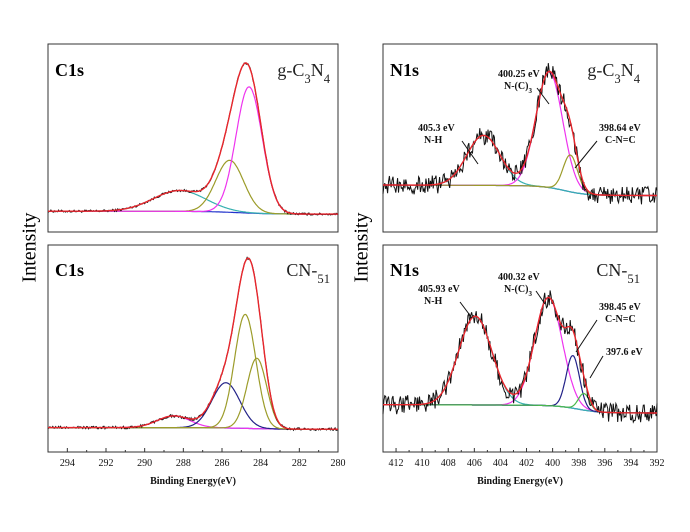  I want to click on panel-title-c1s-gcn: C1s, so click(69, 70).